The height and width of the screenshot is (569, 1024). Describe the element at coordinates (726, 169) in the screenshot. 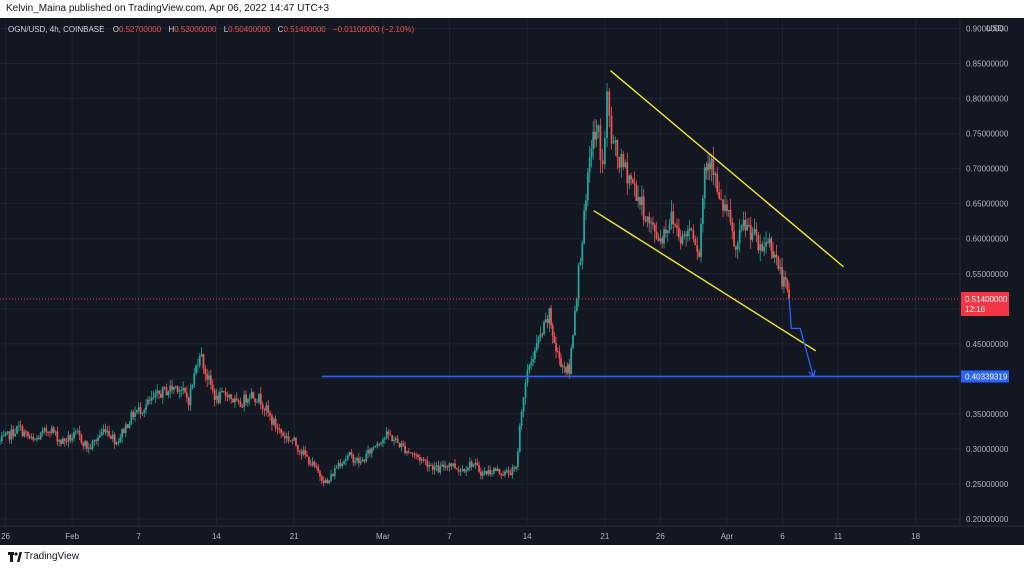

I see `upper-channel-line` at that location.